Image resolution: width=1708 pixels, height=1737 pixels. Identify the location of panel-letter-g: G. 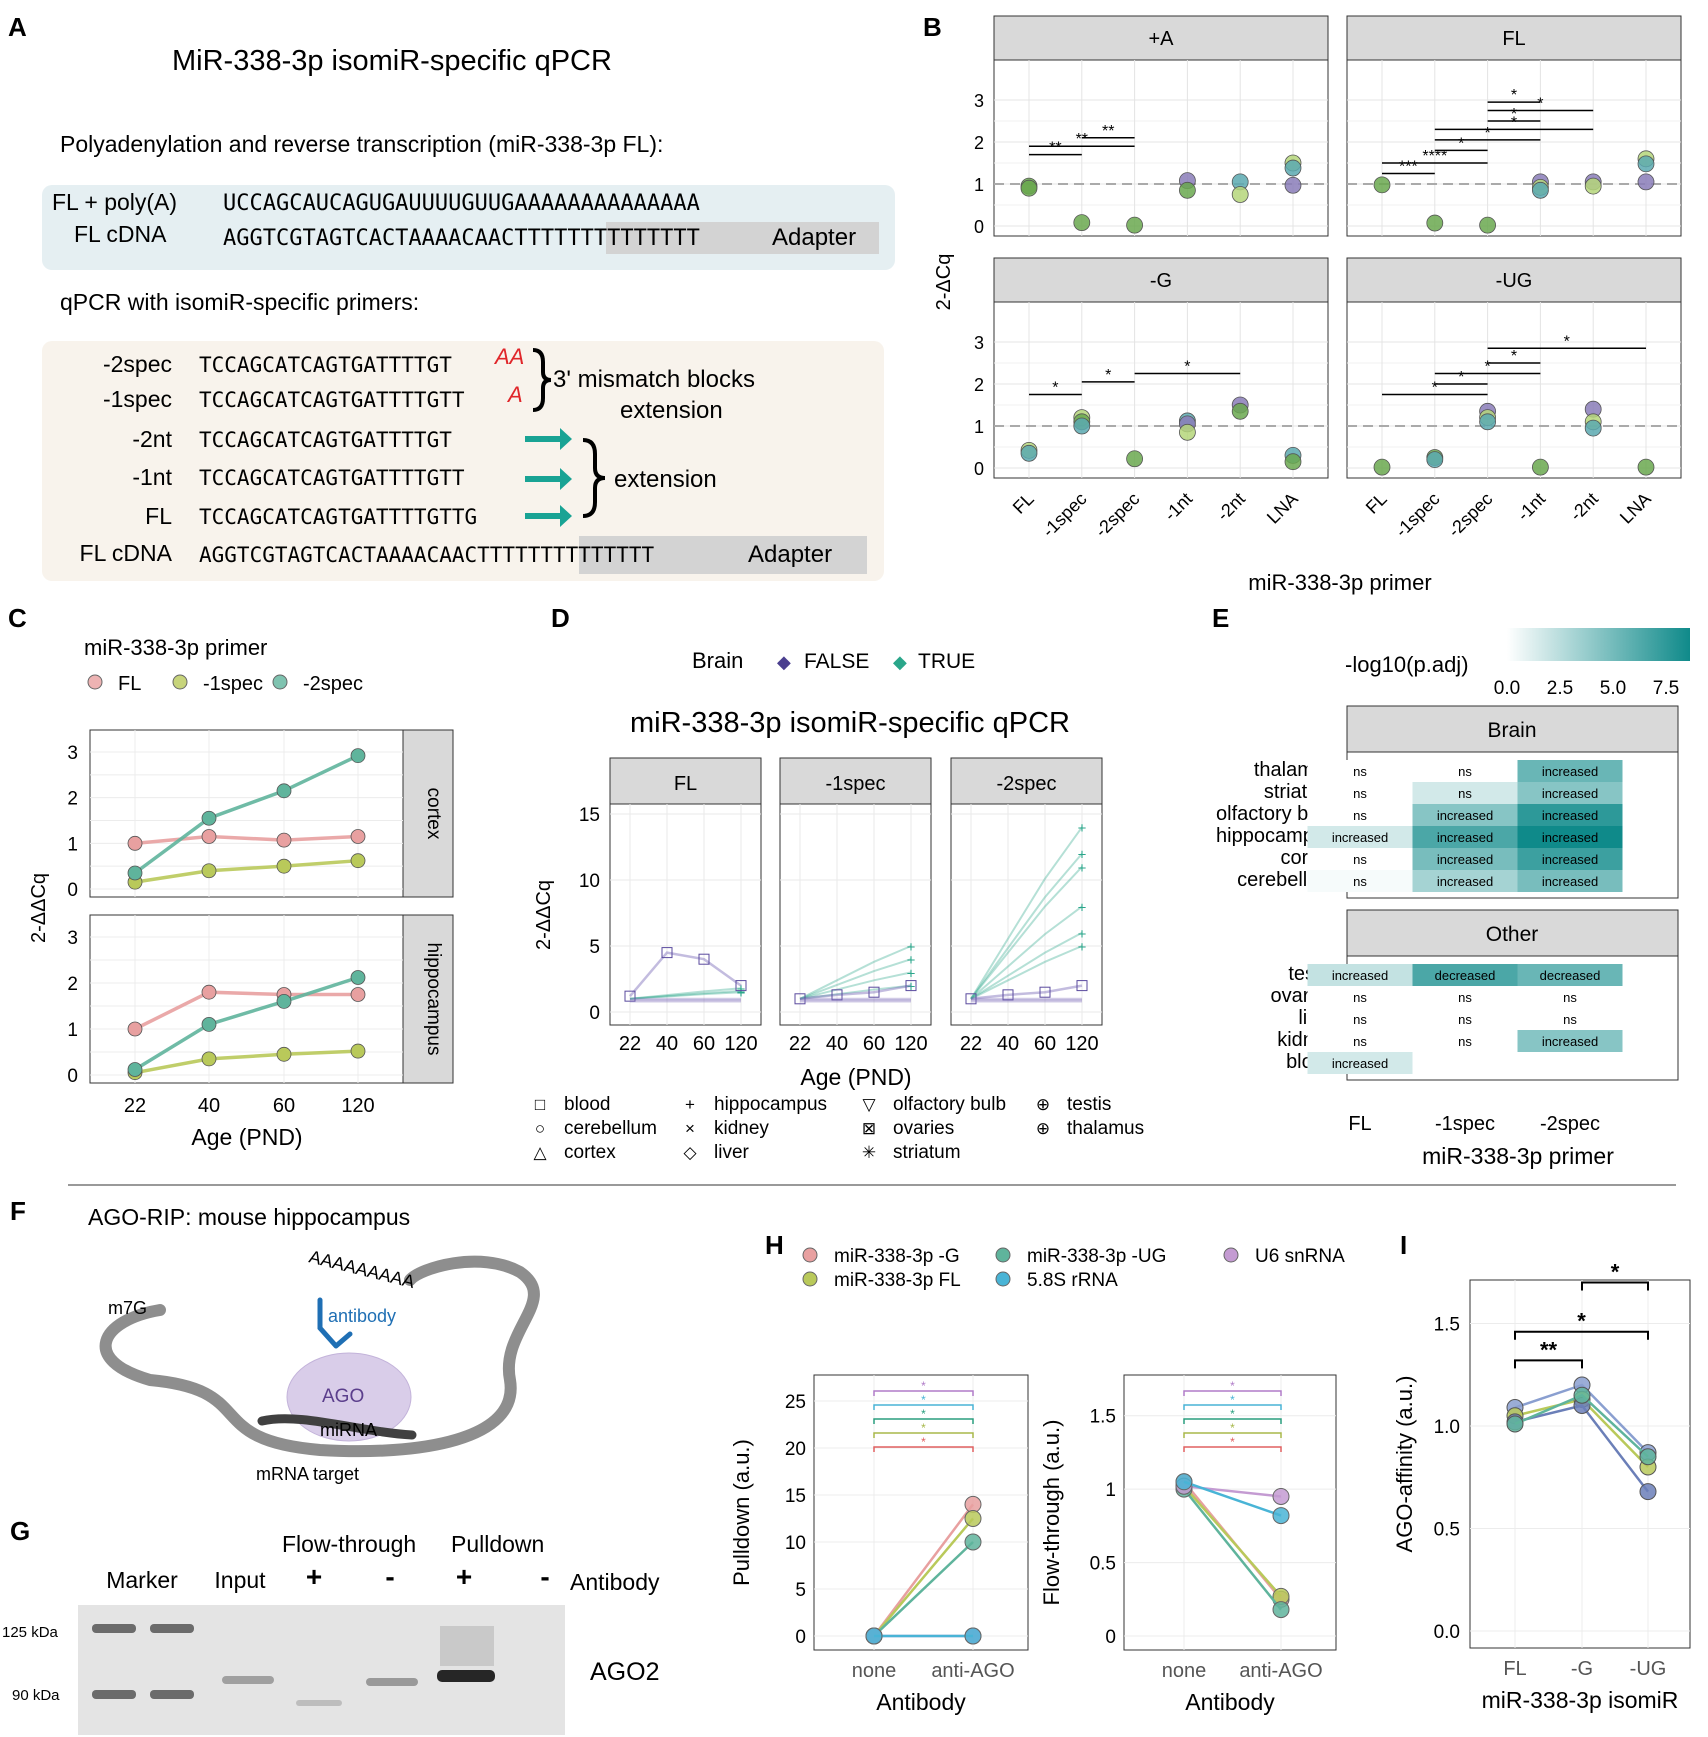
(20, 1531).